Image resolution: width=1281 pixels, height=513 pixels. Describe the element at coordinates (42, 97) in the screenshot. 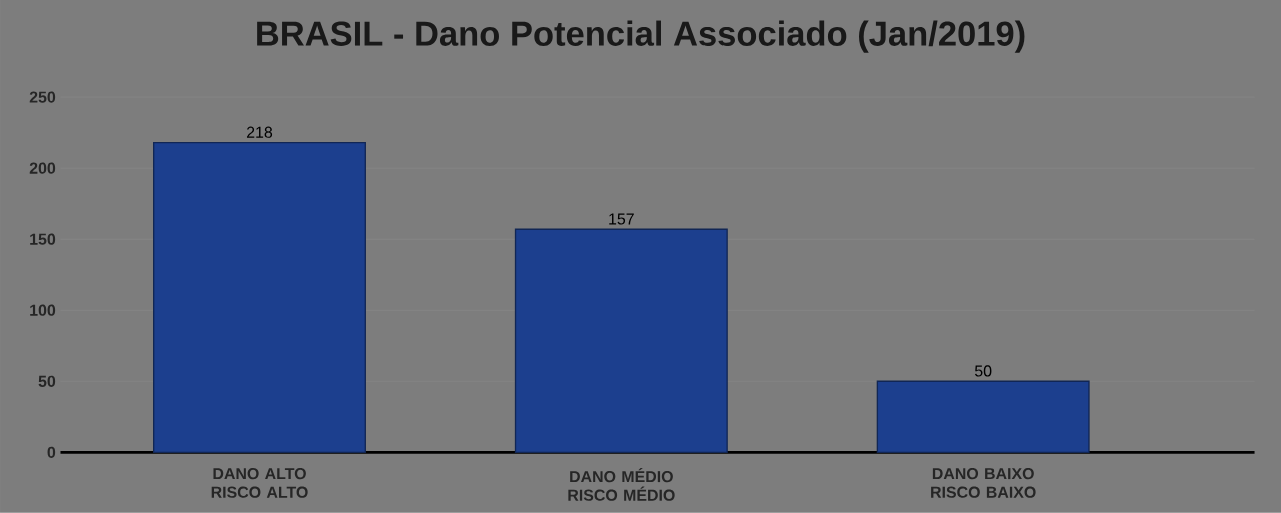

I see `y-tick-label: 250` at that location.